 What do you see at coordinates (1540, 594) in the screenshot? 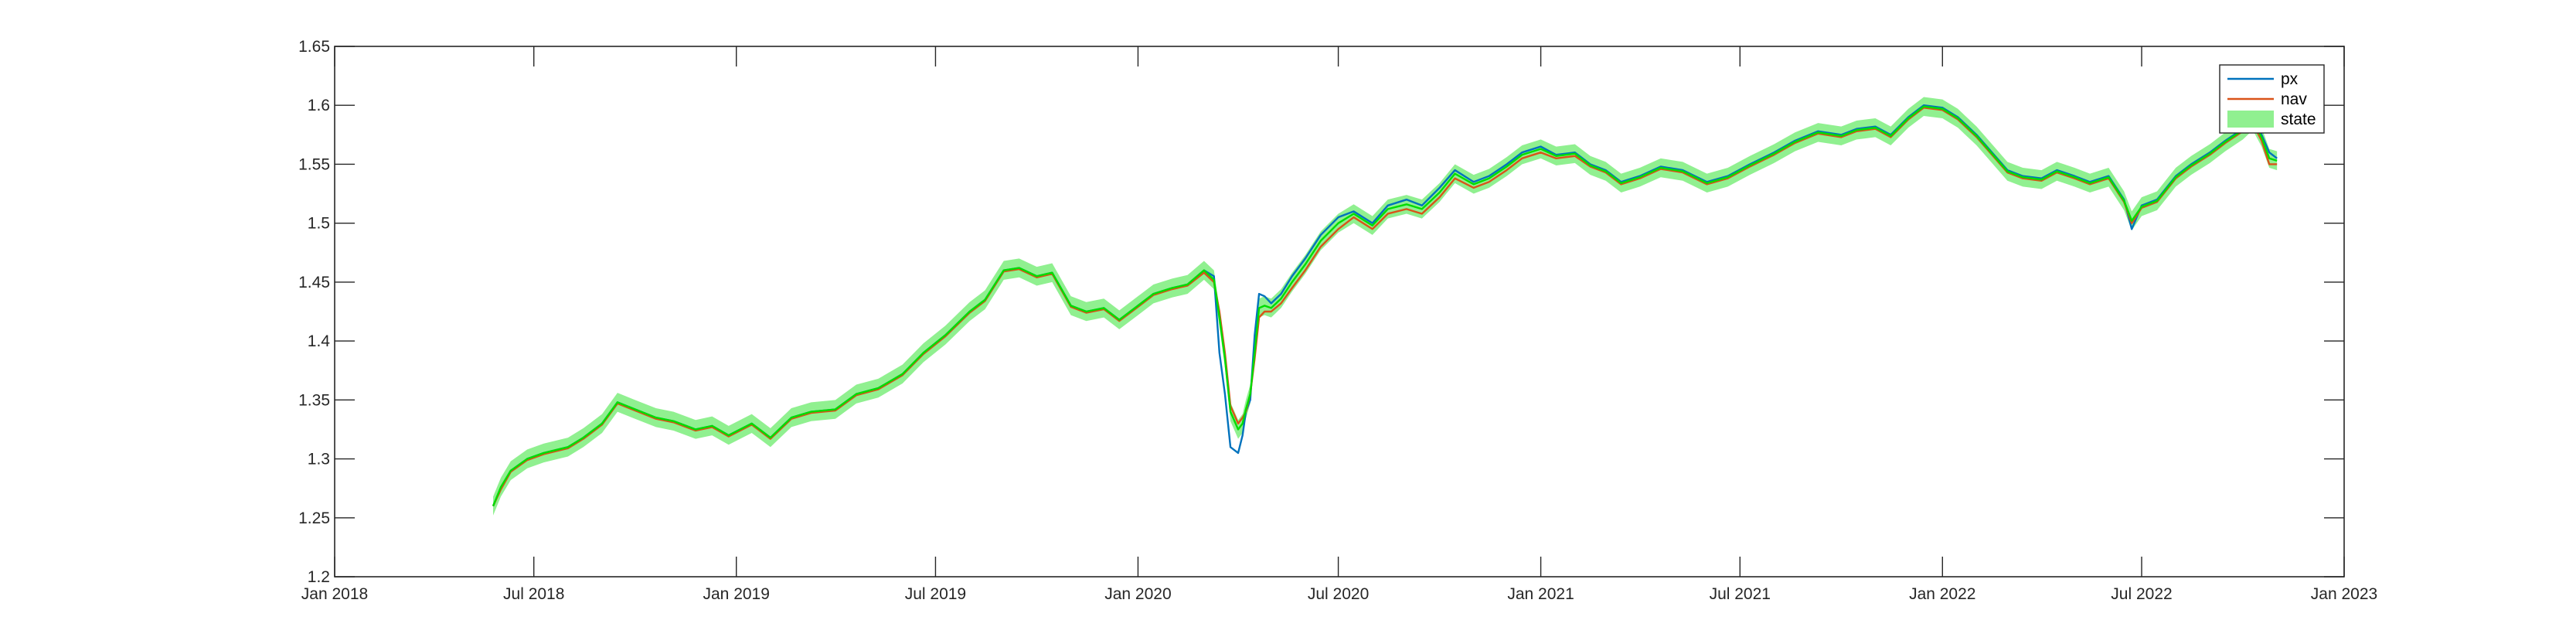
I see `x-tick-label: Jan 2021` at bounding box center [1540, 594].